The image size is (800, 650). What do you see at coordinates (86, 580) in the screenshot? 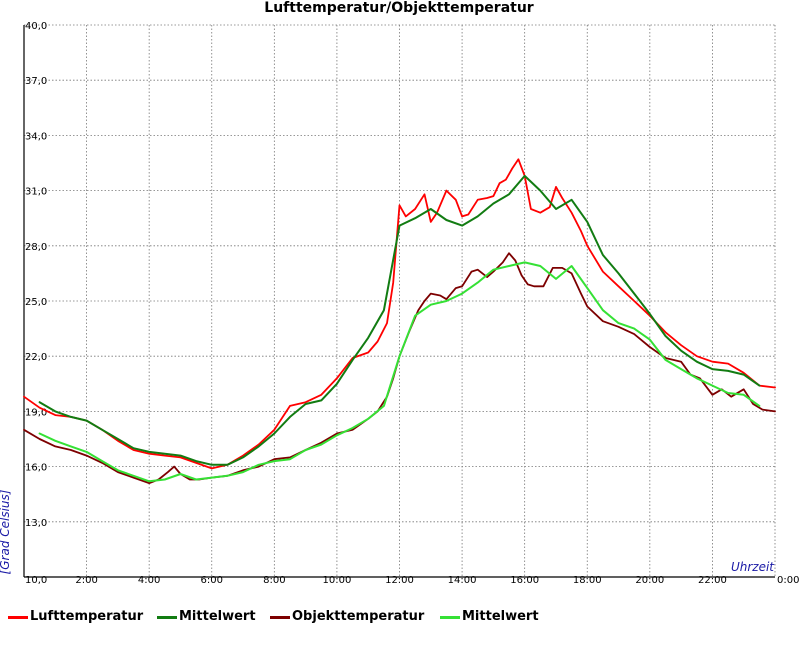
I see `x-tick-label: 2:00` at bounding box center [86, 580].